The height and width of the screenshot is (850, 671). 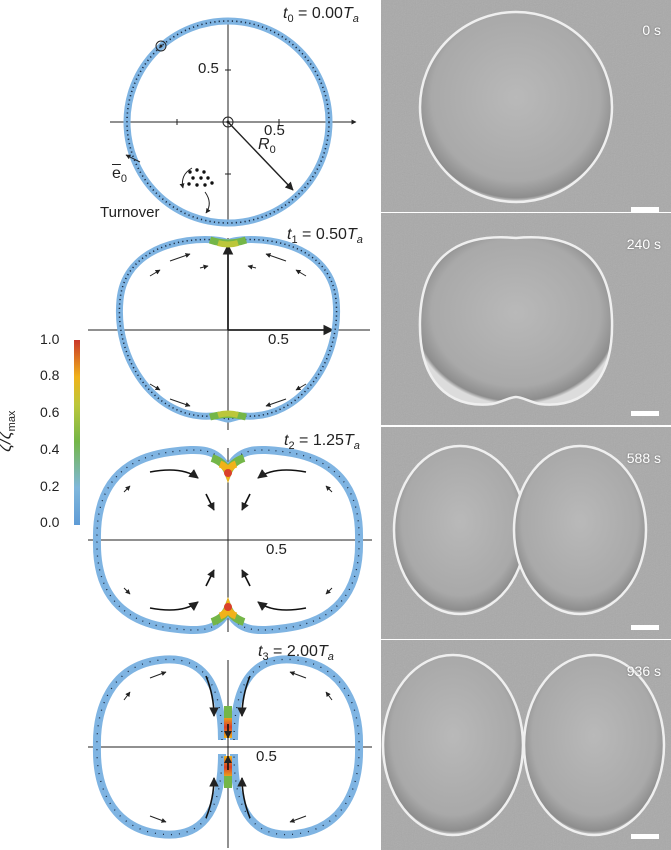 I want to click on panel-3-diagram, so click(x=230, y=751).